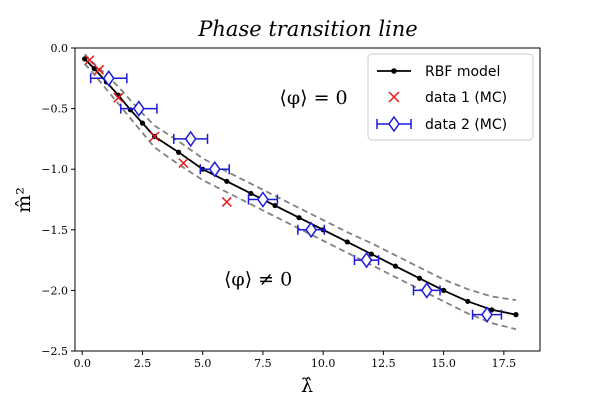  Describe the element at coordinates (462, 72) in the screenshot. I see `legend-label-rbf: RBF model` at that location.